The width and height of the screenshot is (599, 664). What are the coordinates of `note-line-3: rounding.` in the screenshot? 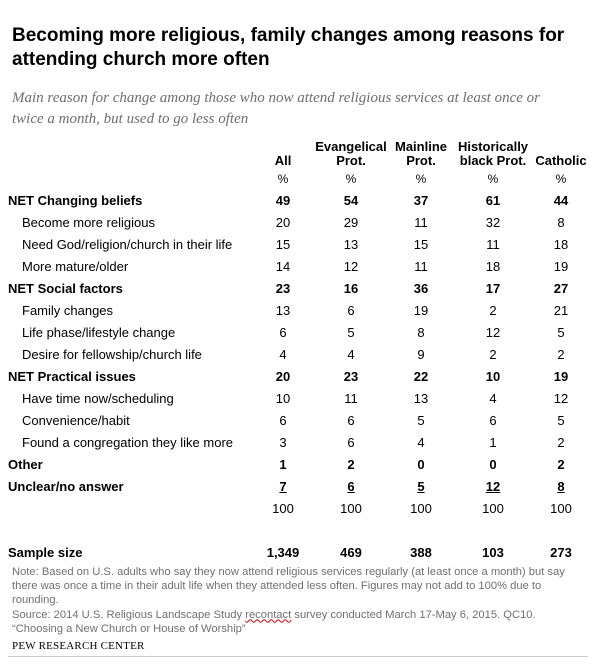 It's located at (35, 600).